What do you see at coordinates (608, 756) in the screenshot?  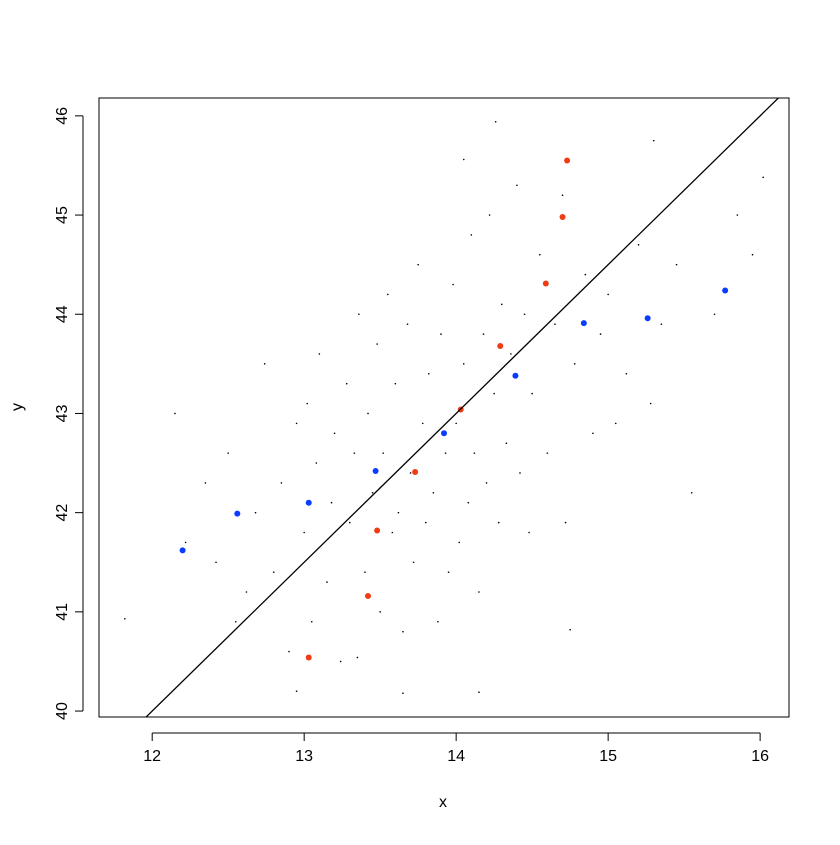 I see `x-tick-label: 15` at bounding box center [608, 756].